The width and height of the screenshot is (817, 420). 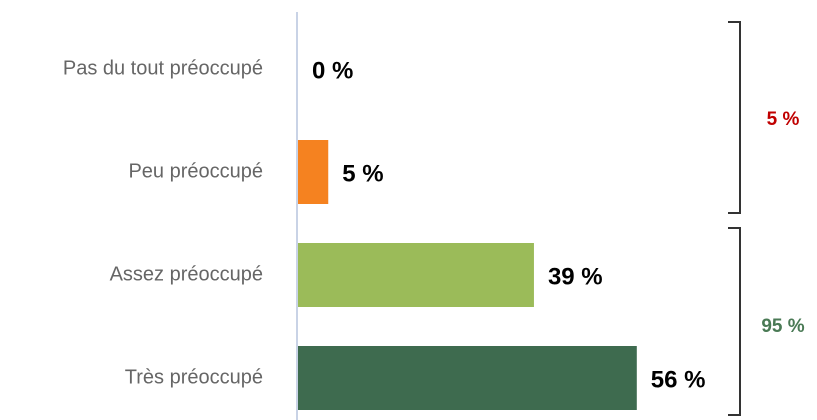 What do you see at coordinates (678, 379) in the screenshot?
I see `value-label: 56 %` at bounding box center [678, 379].